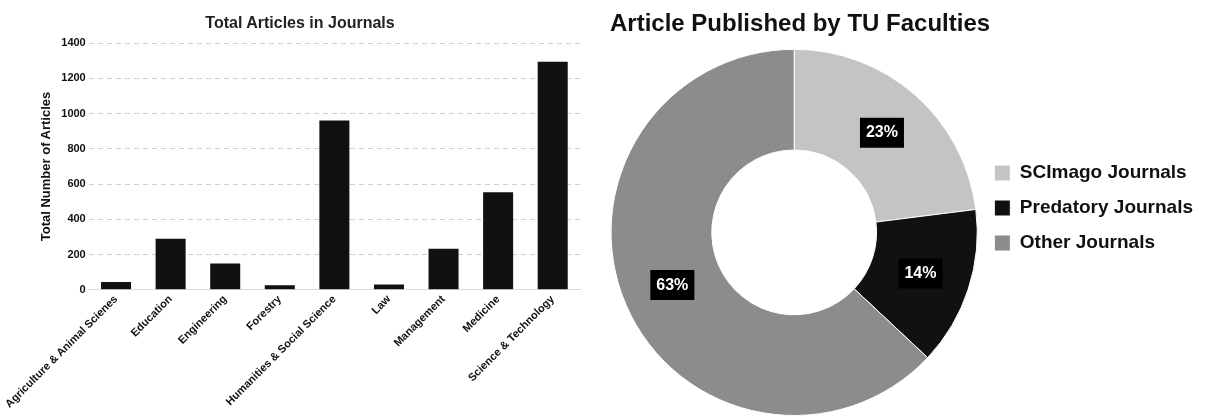 The height and width of the screenshot is (420, 1213). I want to click on legend-label: Predatory Journals, so click(1106, 207).